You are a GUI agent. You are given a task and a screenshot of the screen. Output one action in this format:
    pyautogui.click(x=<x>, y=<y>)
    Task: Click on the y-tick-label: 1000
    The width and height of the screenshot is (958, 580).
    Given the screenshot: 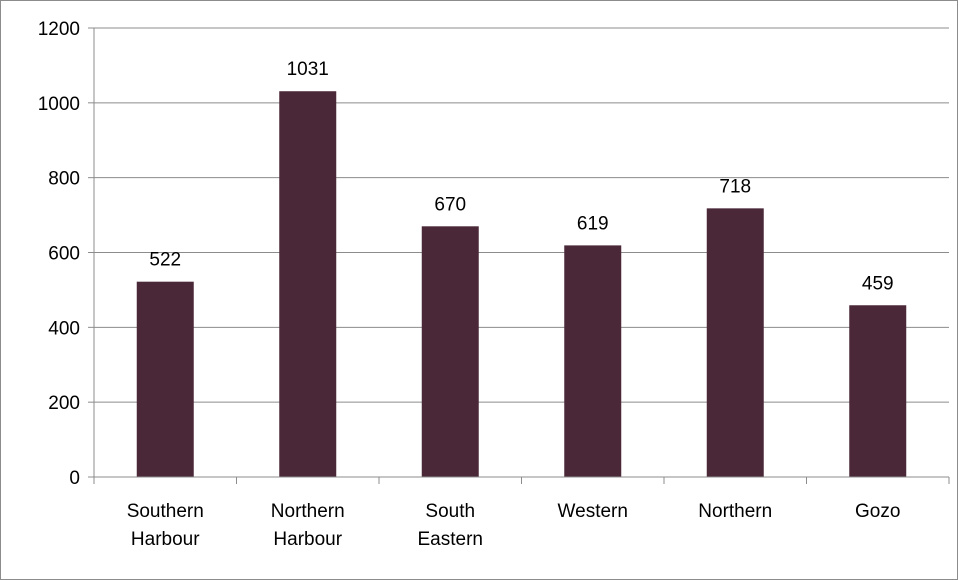 What is the action you would take?
    pyautogui.click(x=59, y=104)
    